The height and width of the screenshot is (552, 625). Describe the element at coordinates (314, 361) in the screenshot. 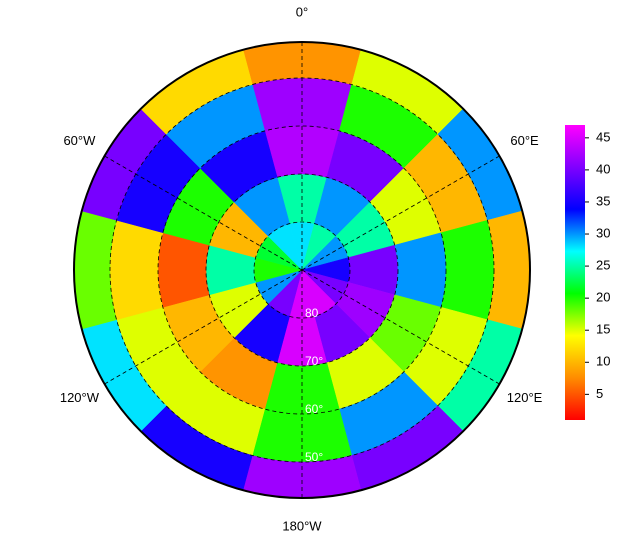

I see `lat-label: 70°` at that location.